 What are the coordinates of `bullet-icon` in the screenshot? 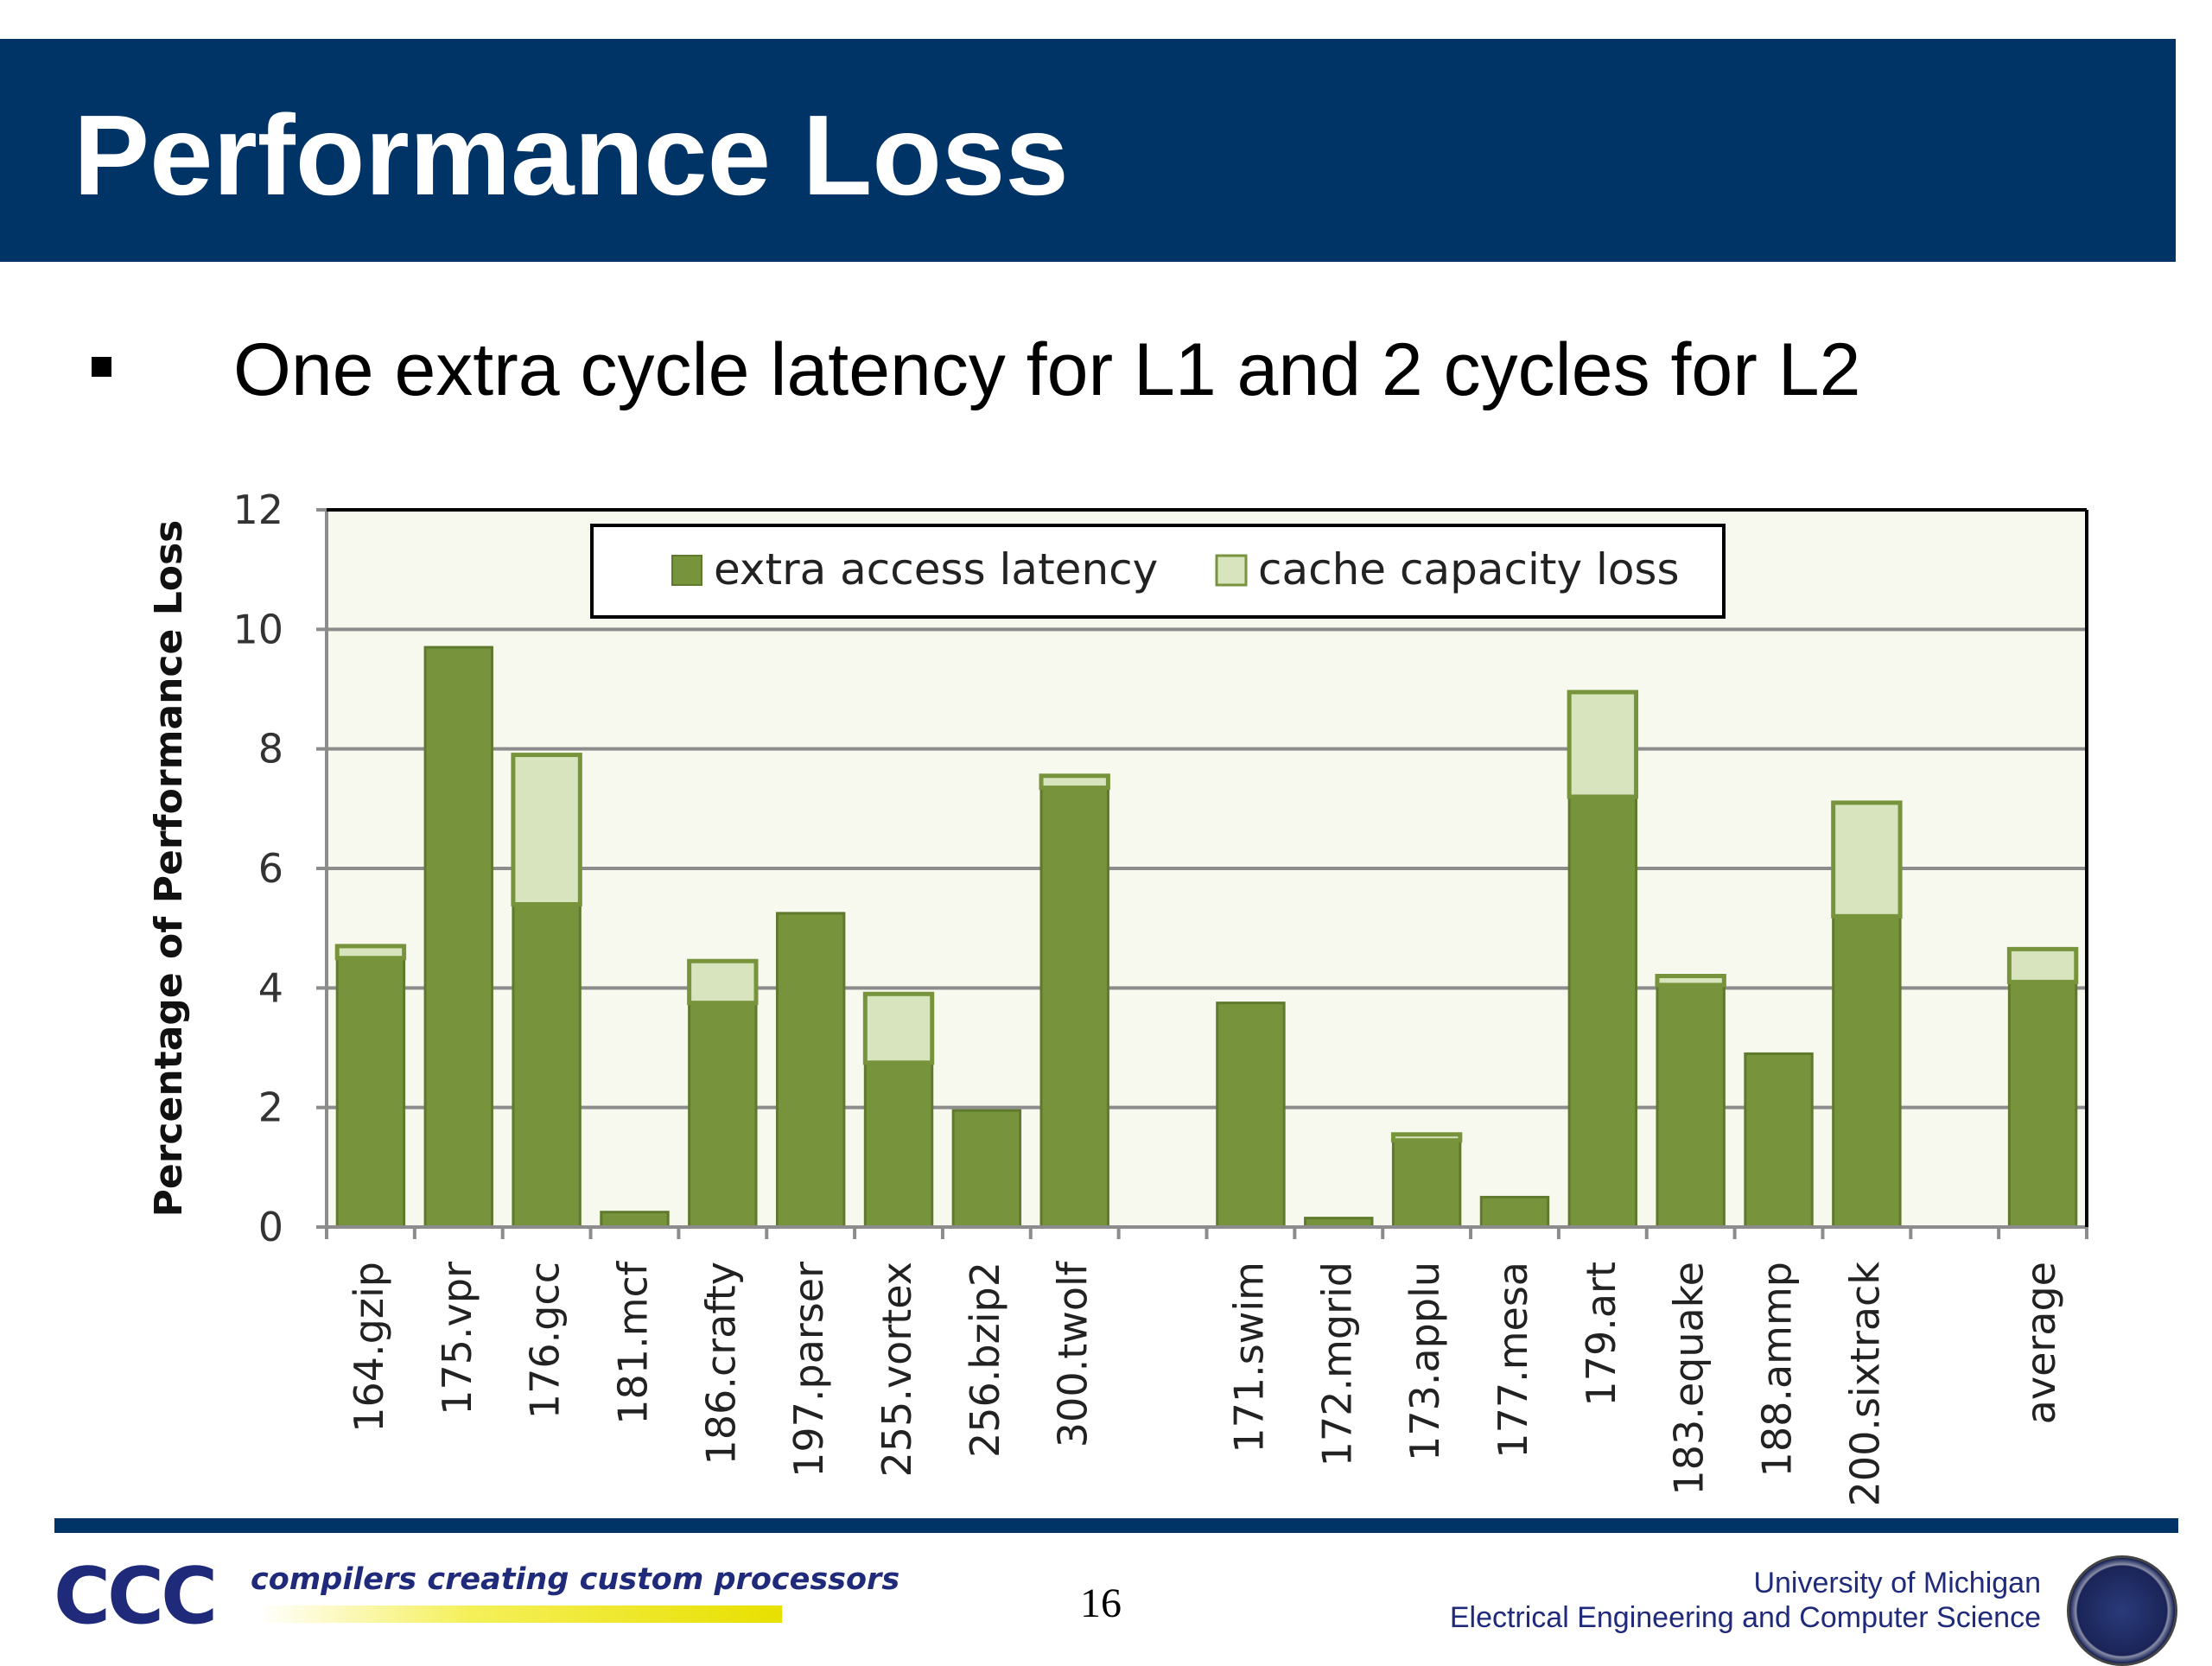 It's located at (101, 367).